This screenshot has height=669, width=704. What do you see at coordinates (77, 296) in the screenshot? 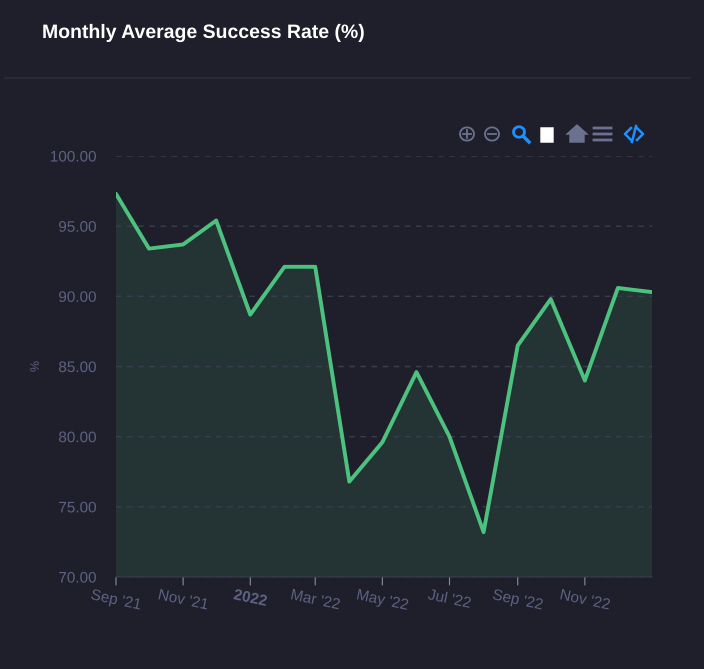
I see `y-tick-label: 90.00` at bounding box center [77, 296].